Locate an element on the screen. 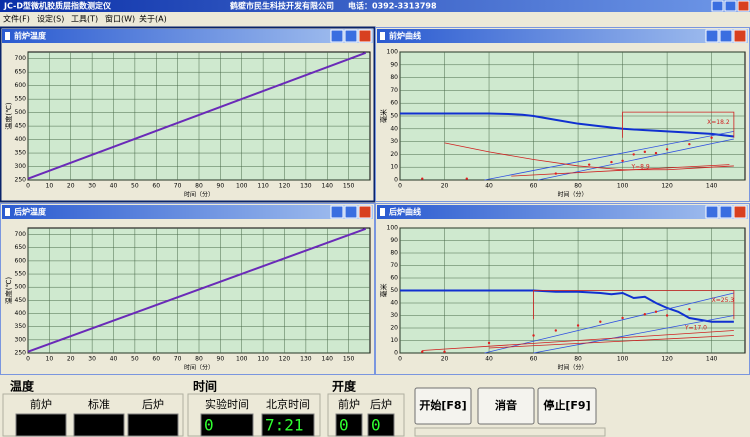  menu-item: 设定(S) is located at coordinates (50, 19).